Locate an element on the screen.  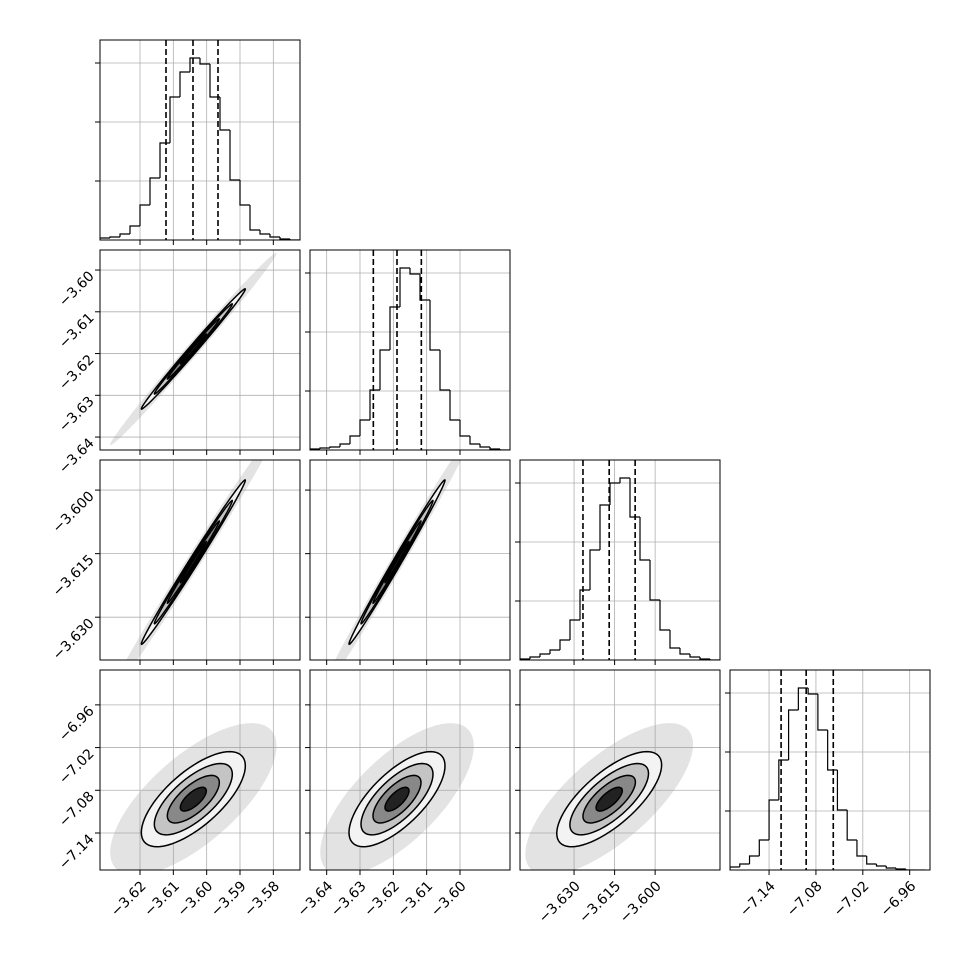
panel: −7.14 −7.08 −7.02 −6.96 is located at coordinates (828, 794).